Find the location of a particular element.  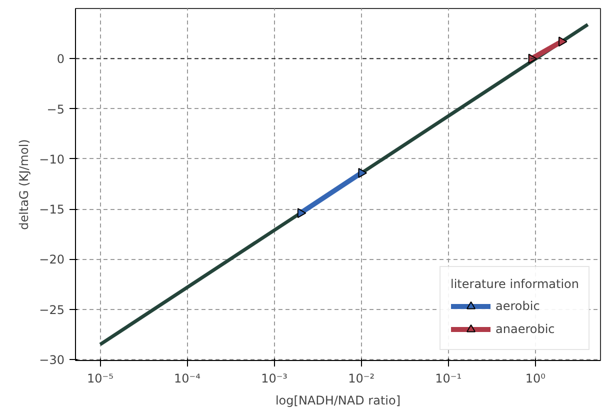

y-tick-label: −10 is located at coordinates (52, 159).